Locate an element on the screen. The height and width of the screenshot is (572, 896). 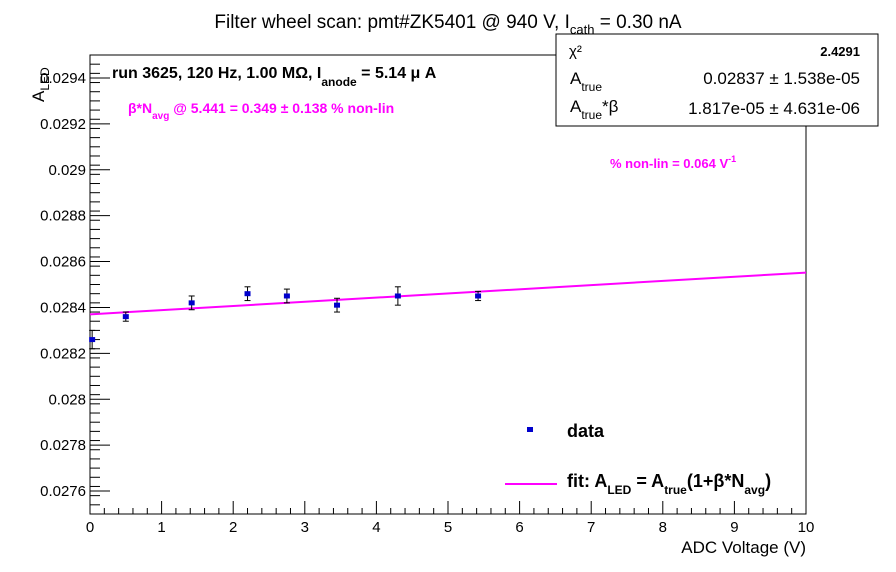
y-tick-label: 0.0278 is located at coordinates (63, 445).